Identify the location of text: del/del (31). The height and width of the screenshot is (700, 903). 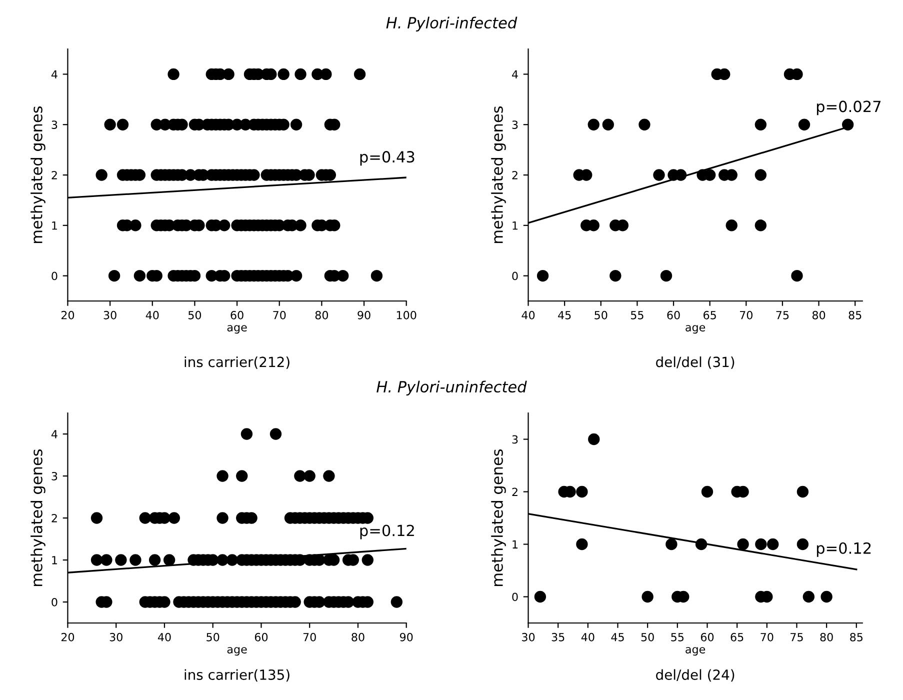
(695, 362).